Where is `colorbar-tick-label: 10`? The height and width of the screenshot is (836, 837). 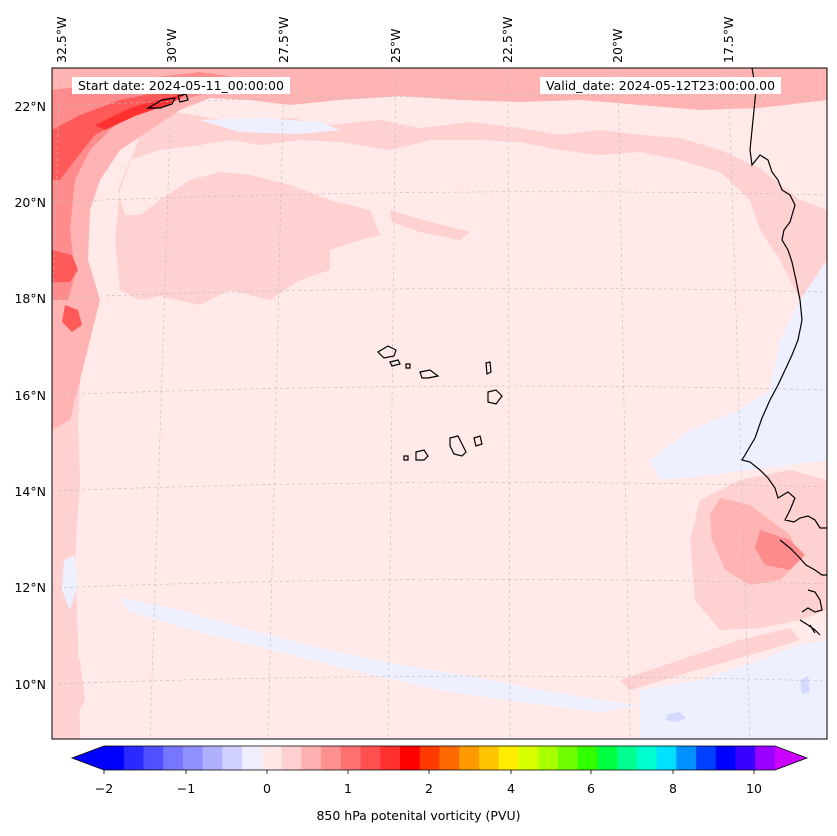
colorbar-tick-label: 10 is located at coordinates (754, 788).